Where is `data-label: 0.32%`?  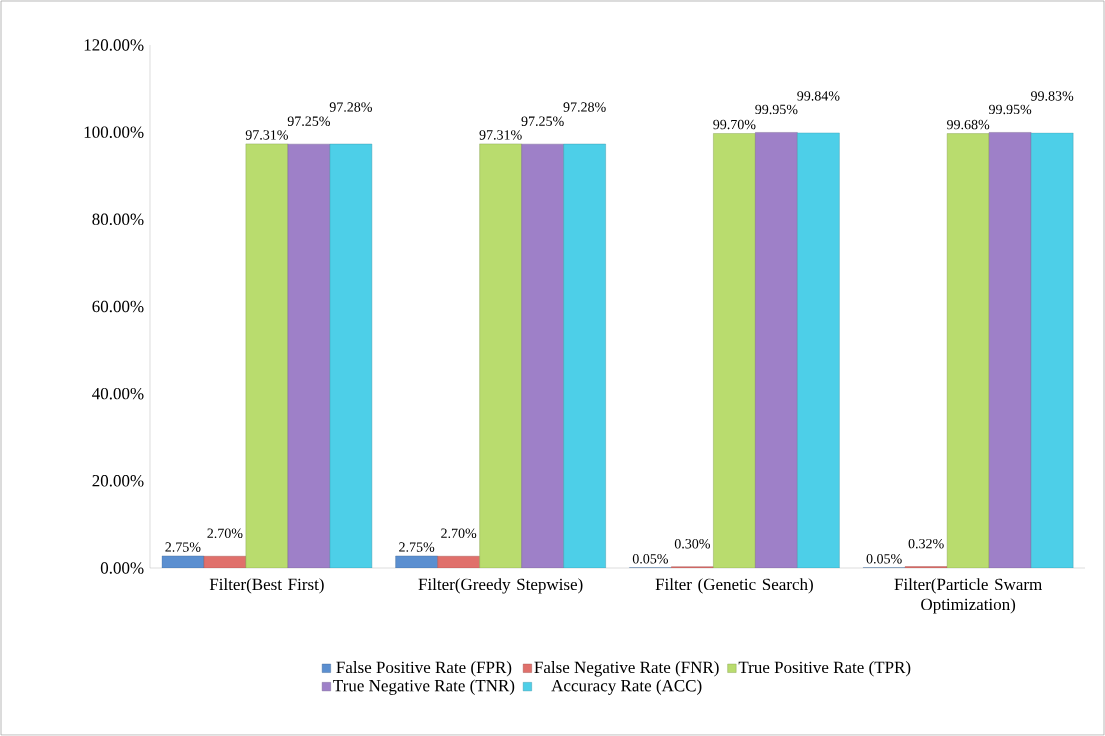 data-label: 0.32% is located at coordinates (926, 543).